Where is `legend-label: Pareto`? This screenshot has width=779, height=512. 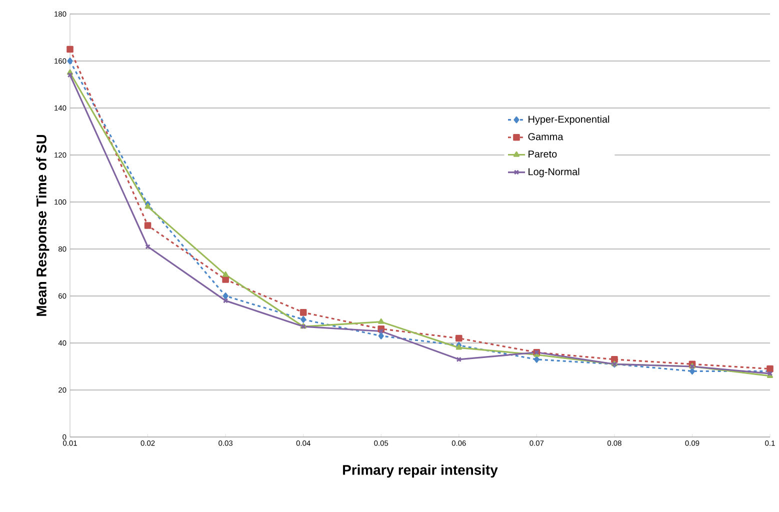
legend-label: Pareto is located at coordinates (542, 154).